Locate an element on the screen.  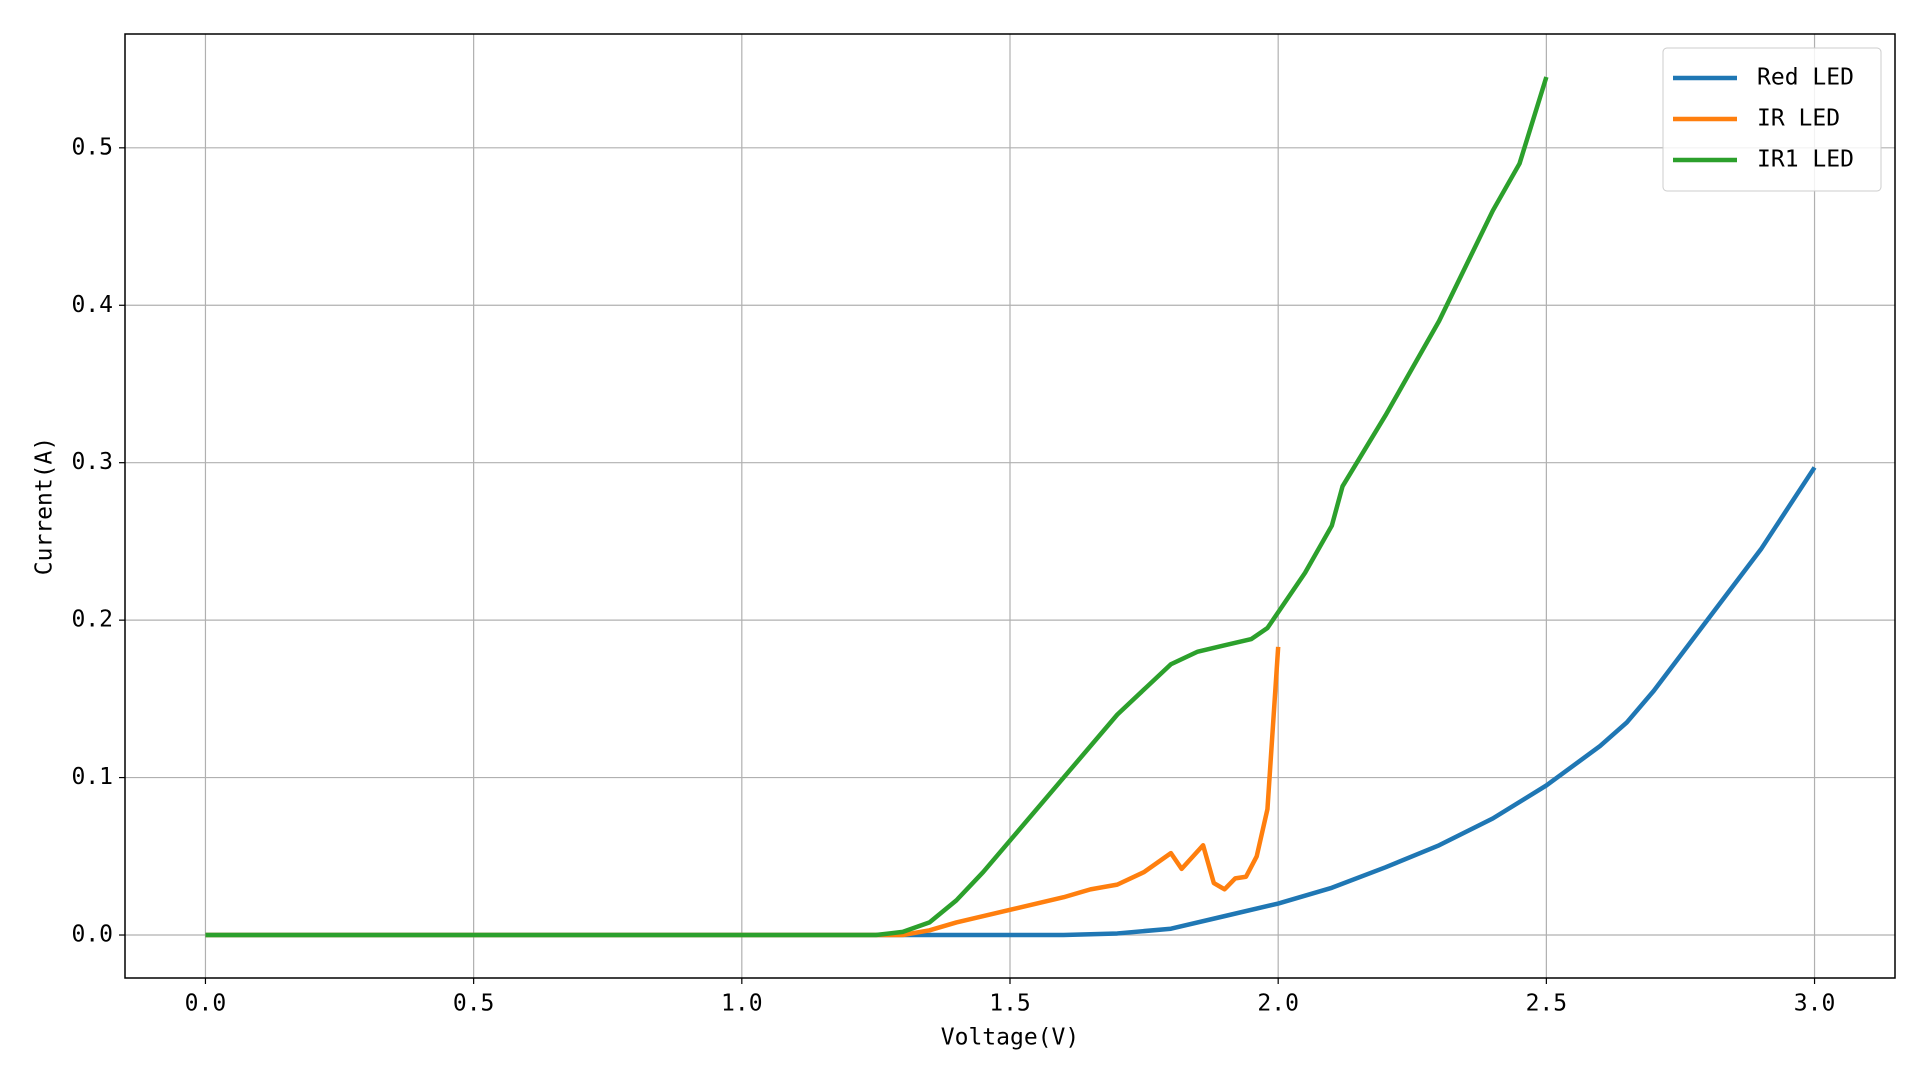
legend-box is located at coordinates (1772, 119).